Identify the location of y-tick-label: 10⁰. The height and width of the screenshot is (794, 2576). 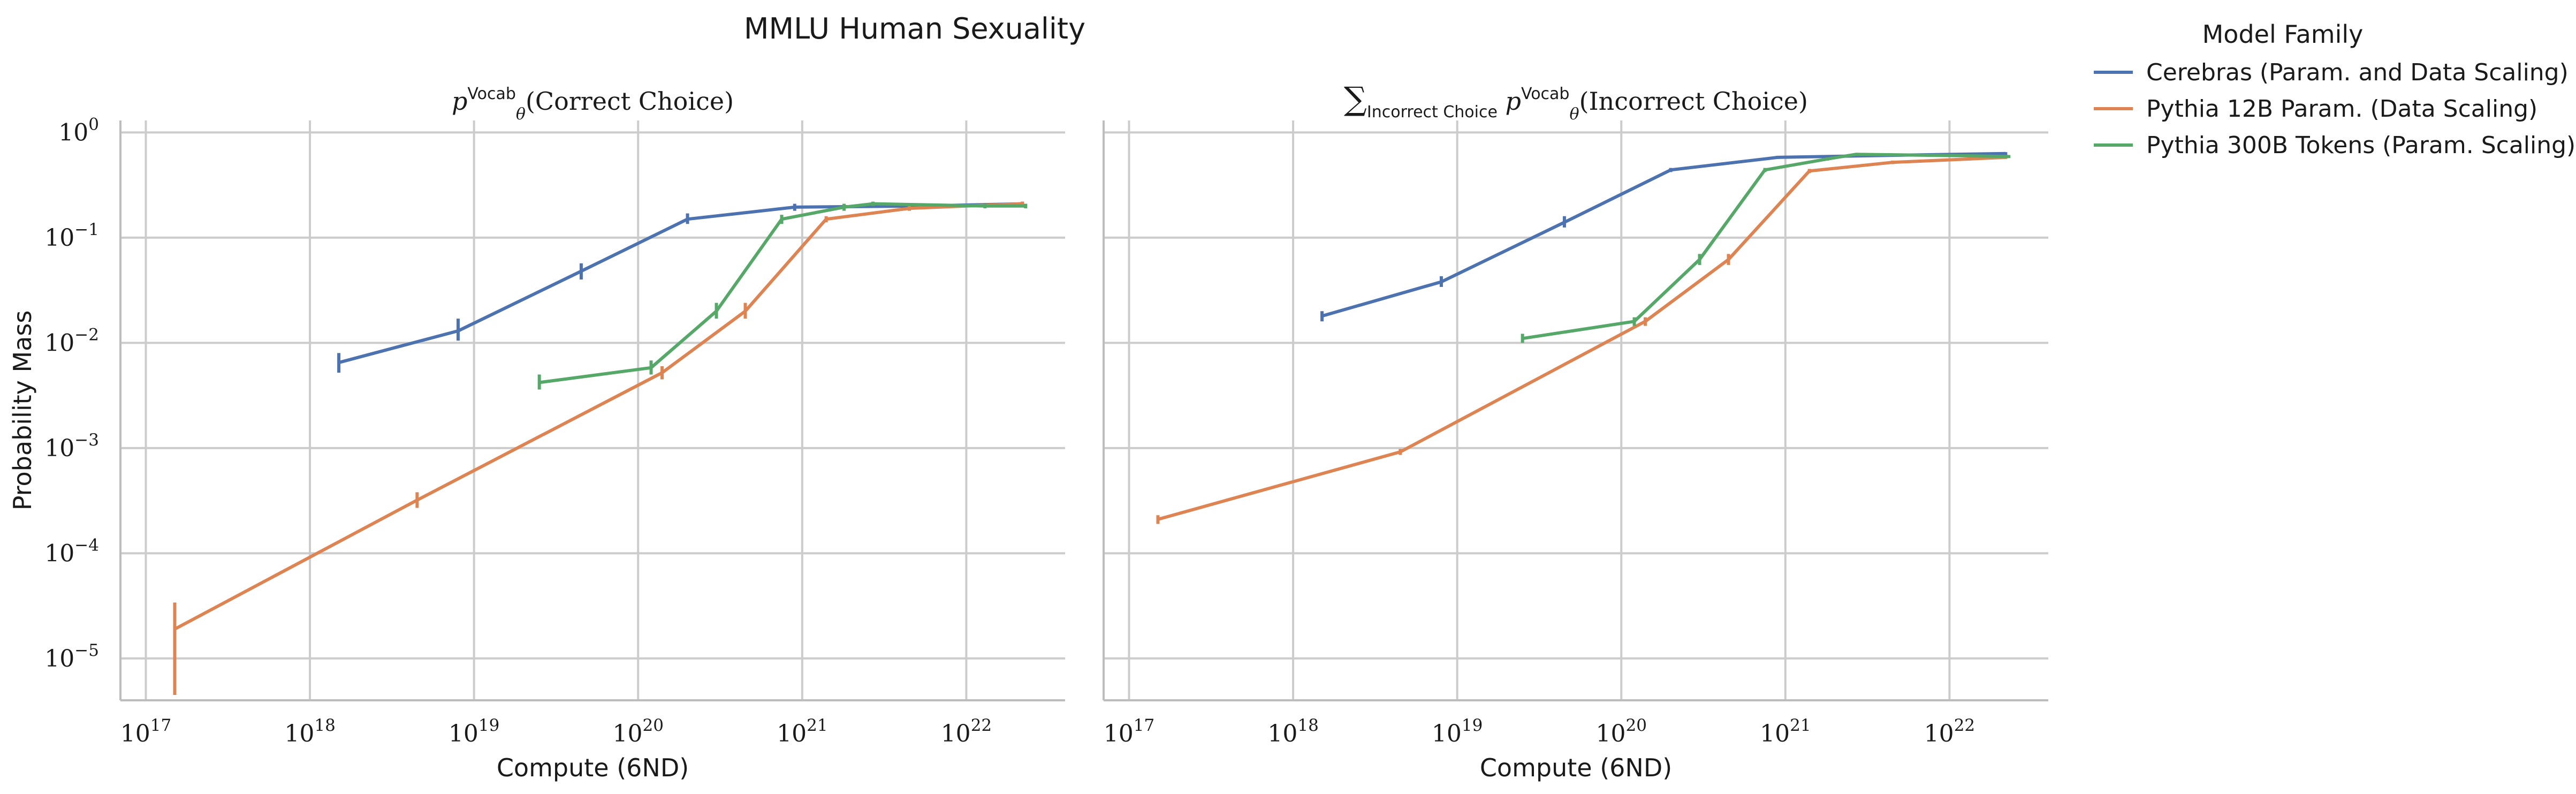
(78, 130).